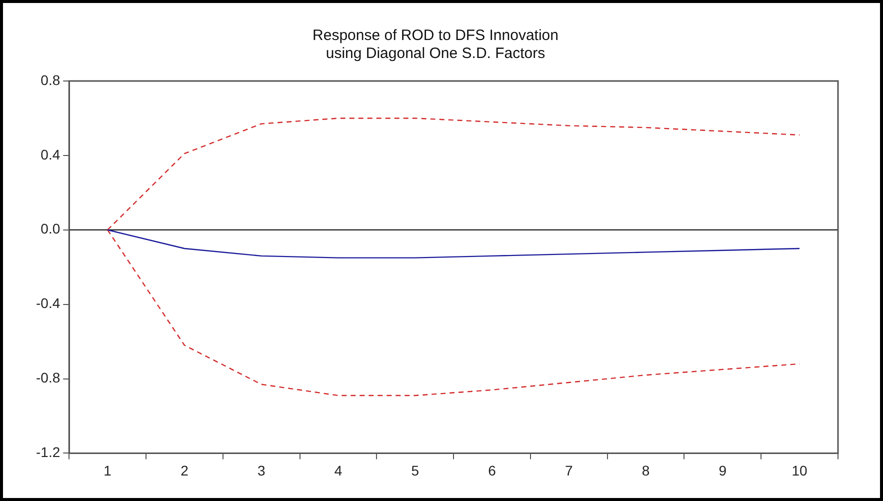 This screenshot has height=501, width=883. I want to click on x-tick-label: 2, so click(184, 470).